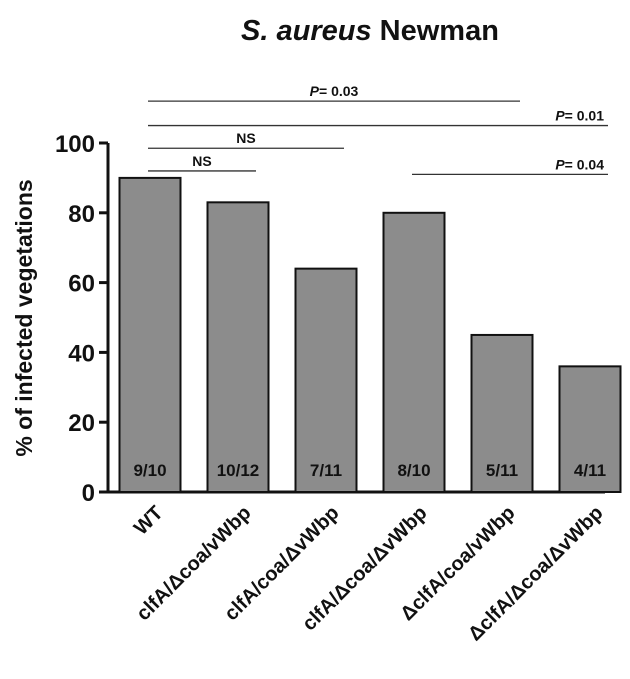 This screenshot has height=679, width=630. I want to click on x-tick-label: WT, so click(149, 521).